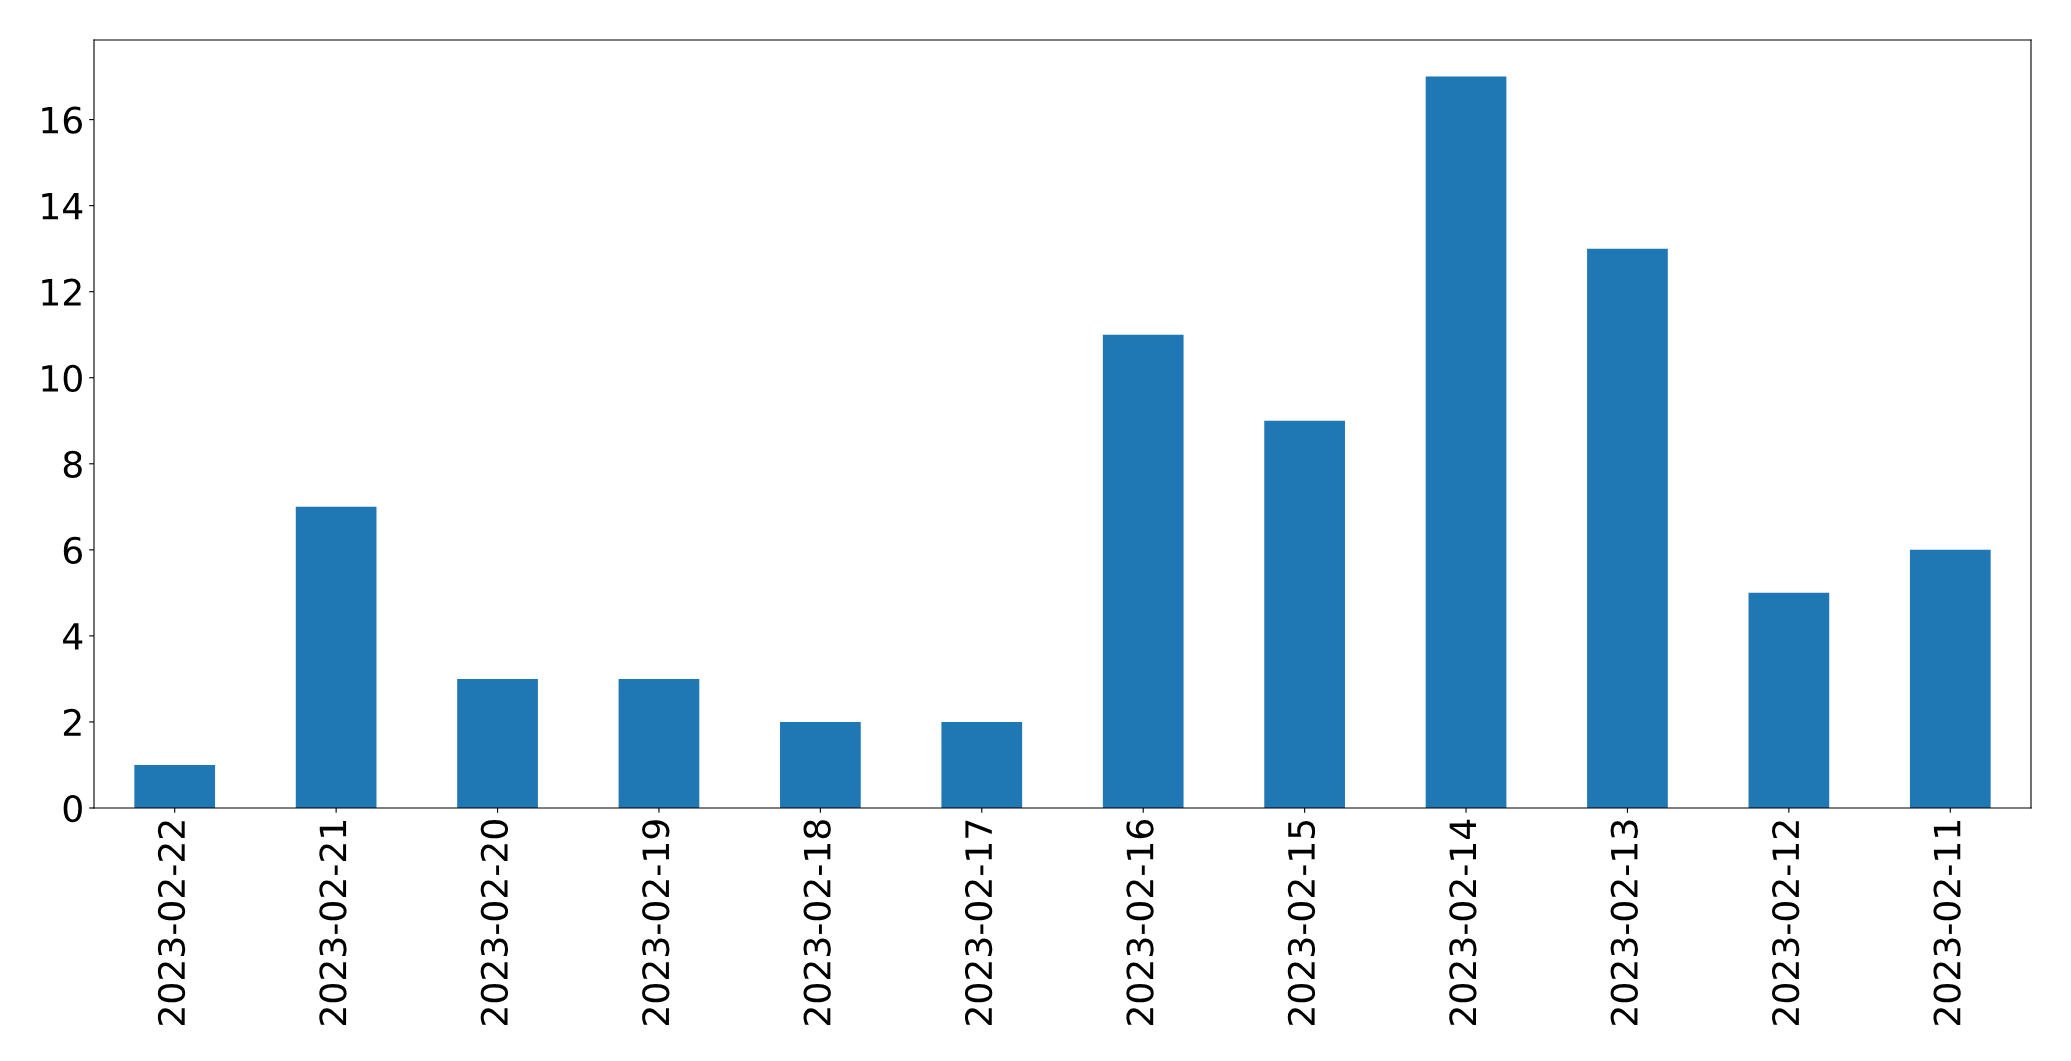 Image resolution: width=2071 pixels, height=1061 pixels. Describe the element at coordinates (1786, 923) in the screenshot. I see `x-tick-label: 2023-02-12` at that location.